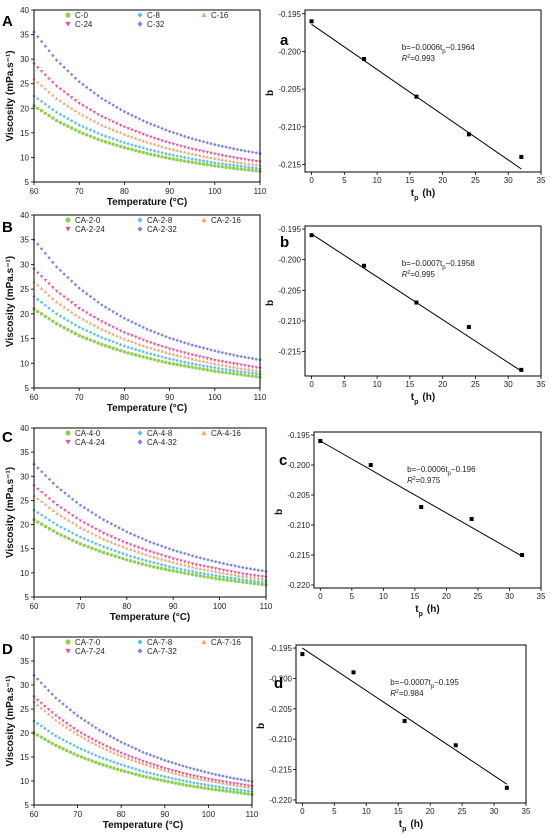  I want to click on fit-equation: b=−0.0006tp−0.196, so click(441, 471).